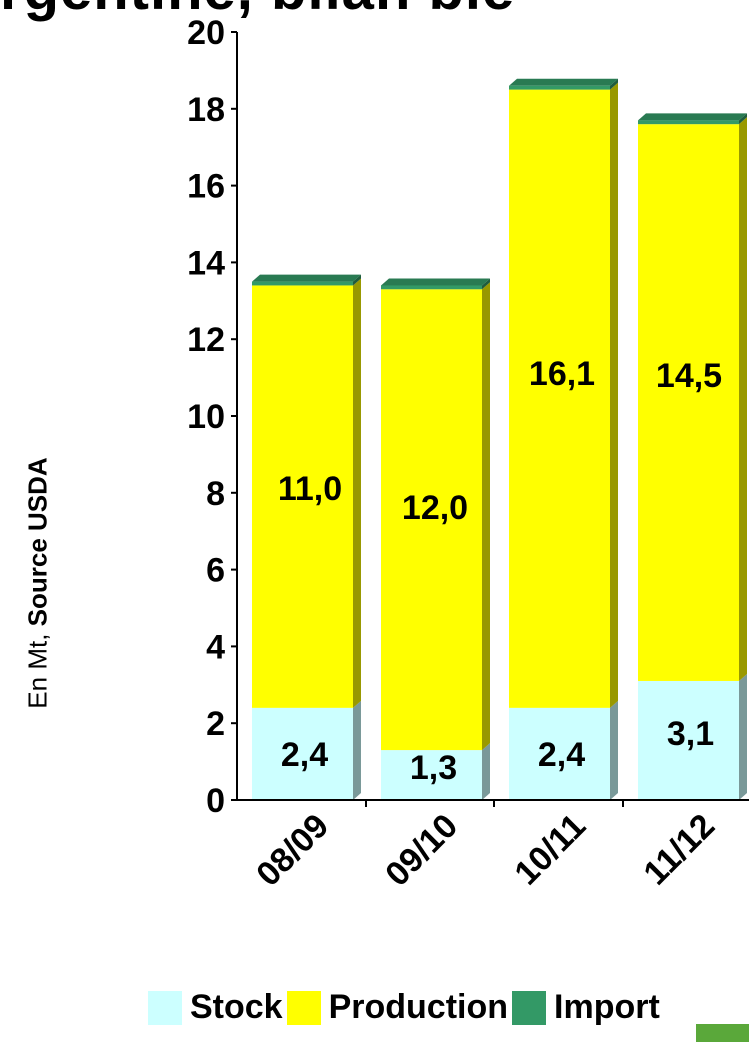 The image size is (749, 1042). I want to click on data-label-stock: 1,3, so click(433, 768).